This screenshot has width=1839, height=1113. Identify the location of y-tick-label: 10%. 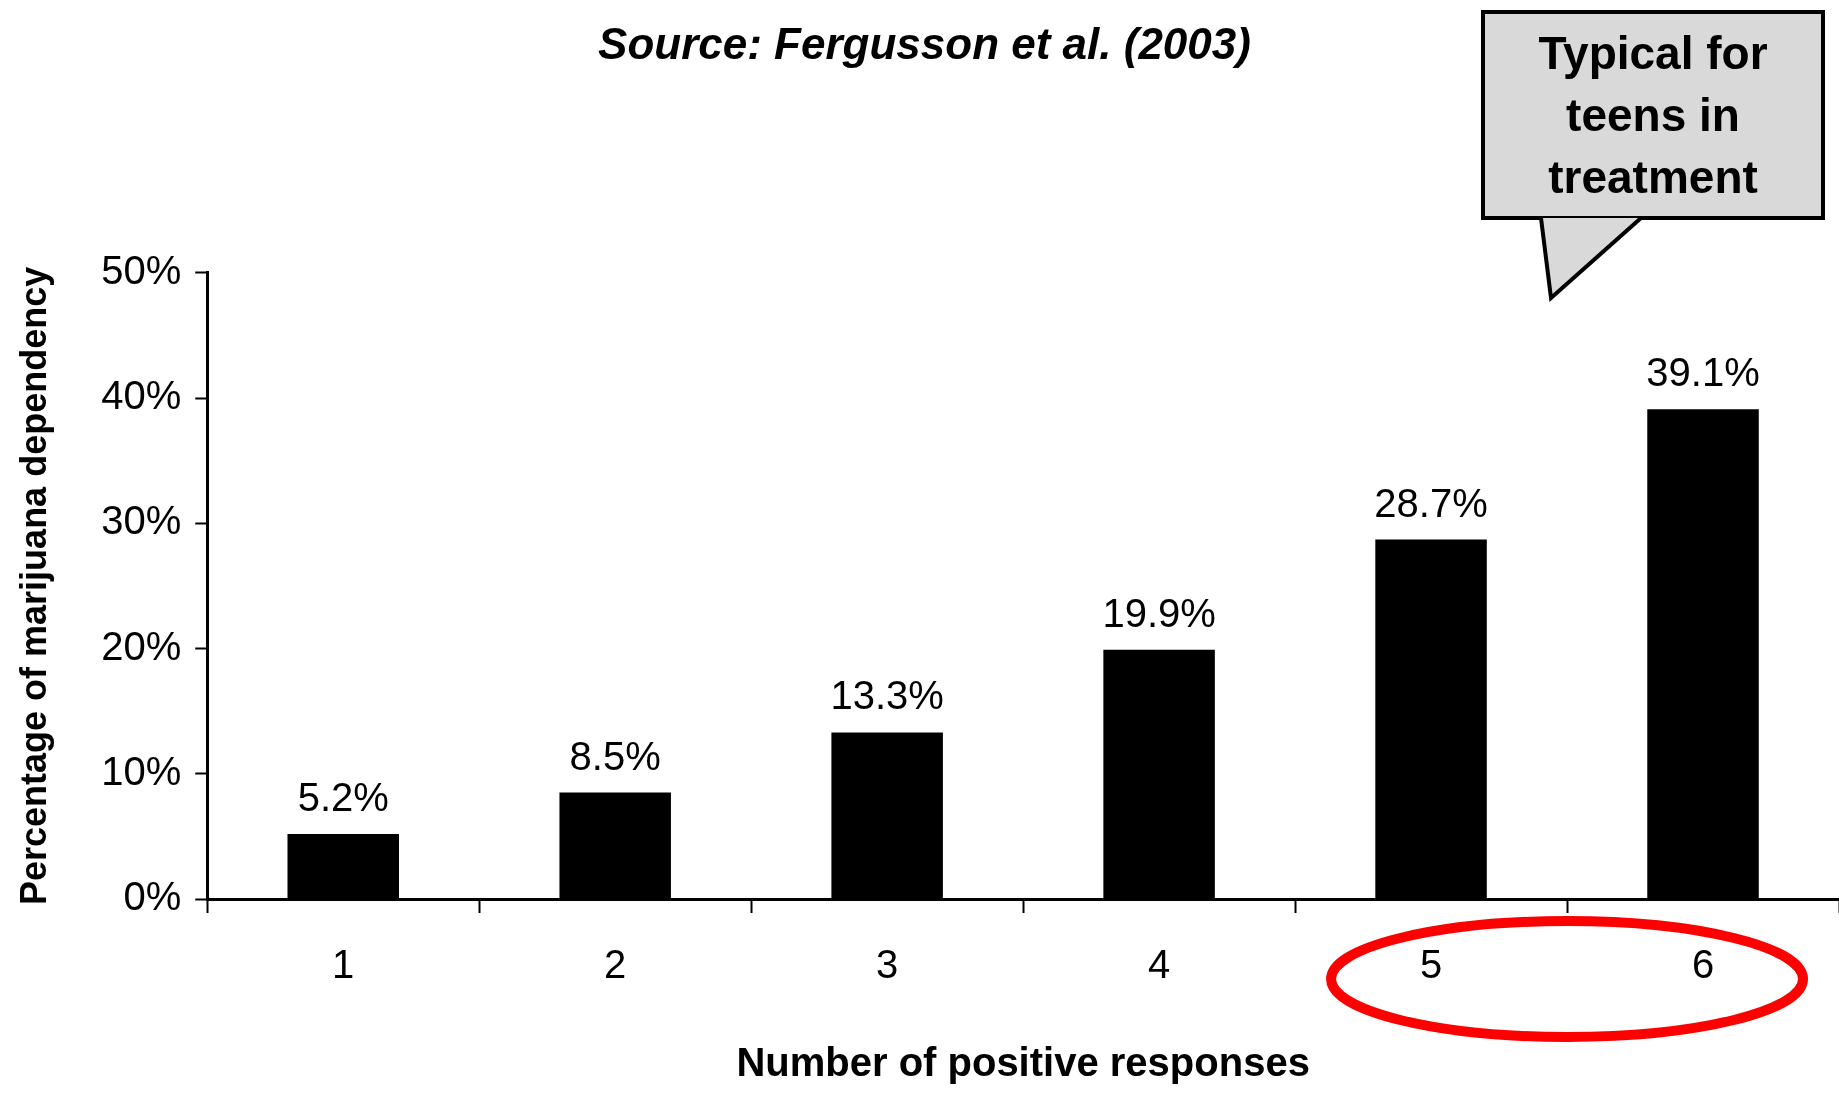
(141, 770).